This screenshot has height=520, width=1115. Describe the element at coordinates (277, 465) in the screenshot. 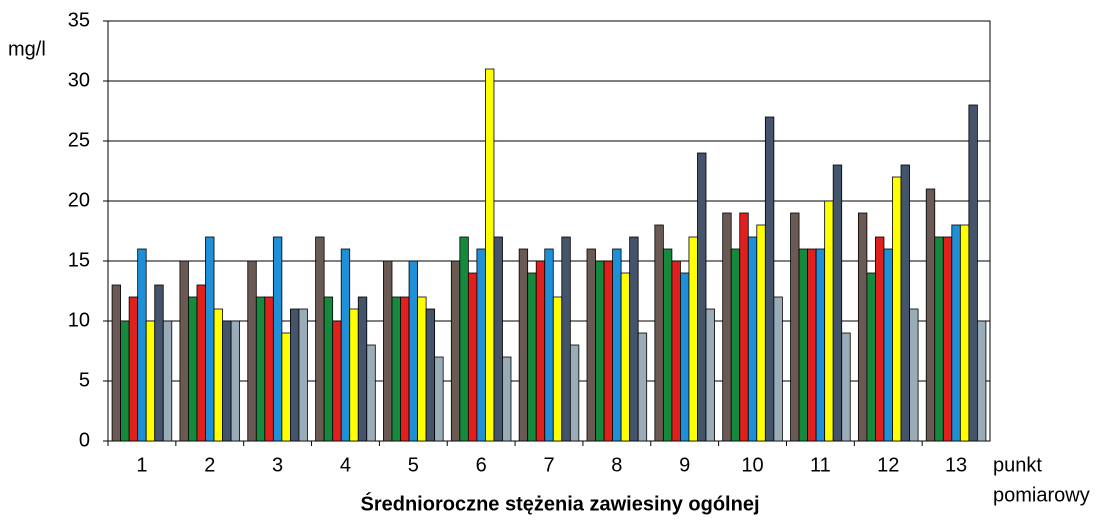

I see `x-tick-label: 3` at that location.